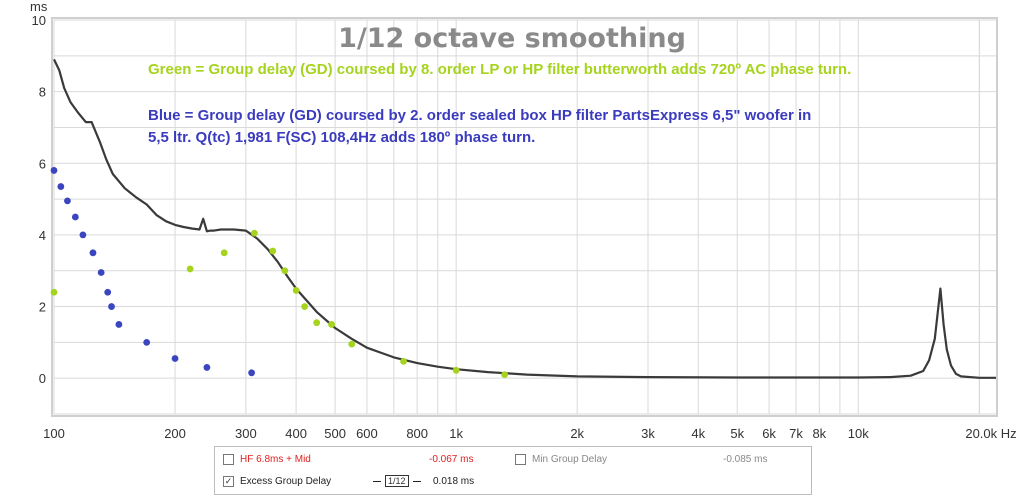  Describe the element at coordinates (416, 481) in the screenshot. I see `line-swatch-right` at that location.